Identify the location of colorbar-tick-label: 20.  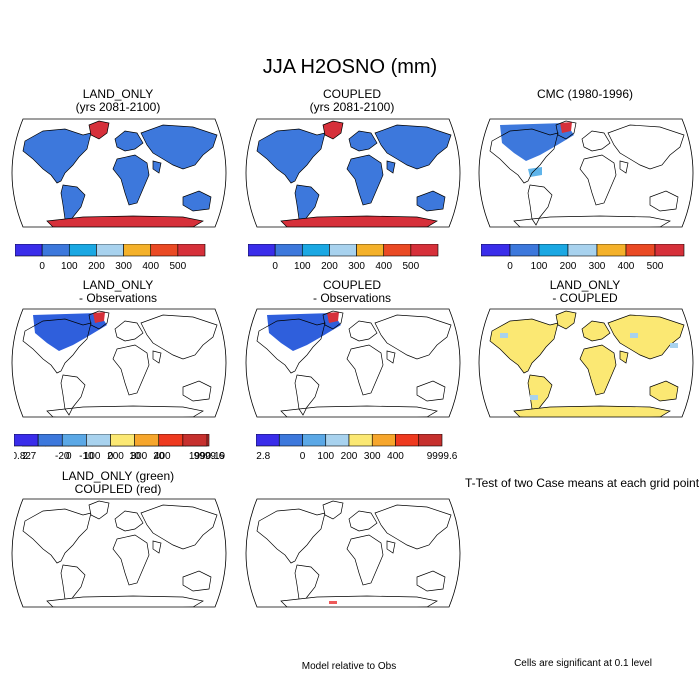
(159, 456).